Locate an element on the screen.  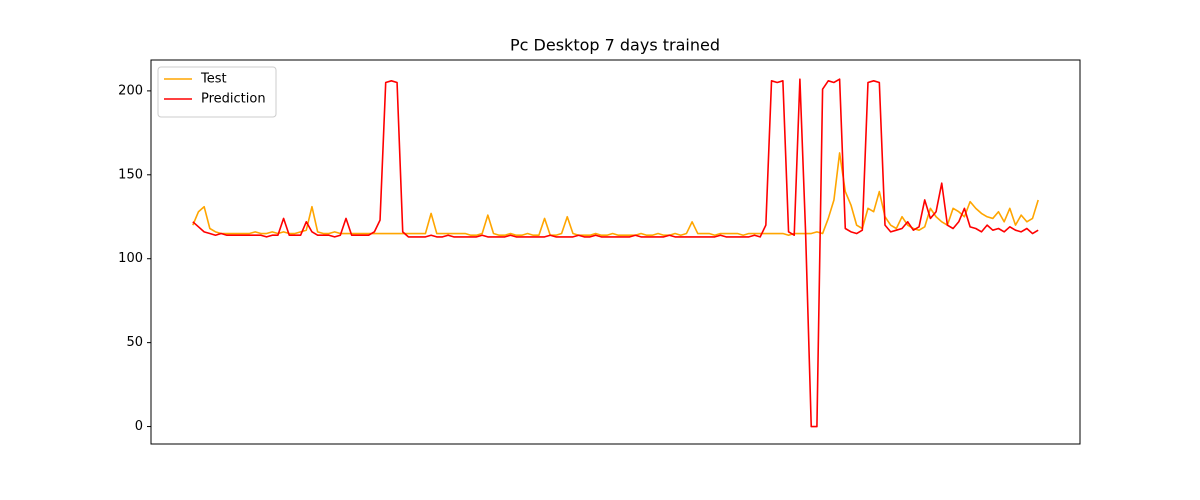
y-tick-label: 50 is located at coordinates (134, 342).